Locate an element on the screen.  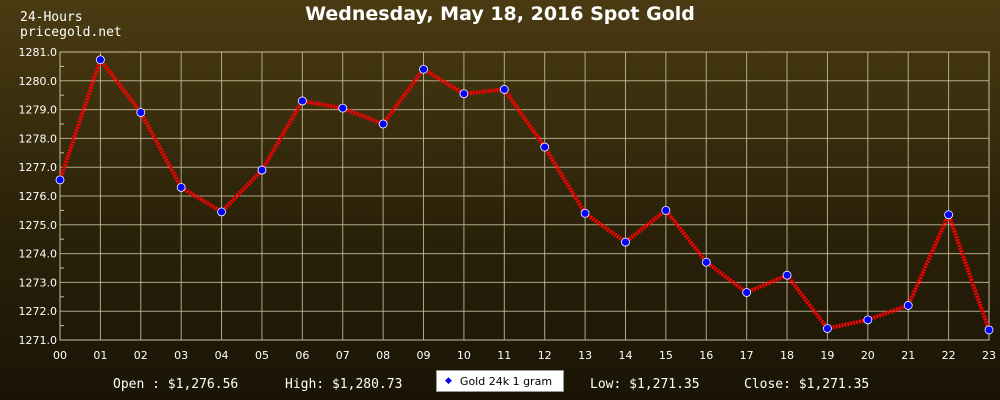
x-tick-label: 12 is located at coordinates (545, 355).